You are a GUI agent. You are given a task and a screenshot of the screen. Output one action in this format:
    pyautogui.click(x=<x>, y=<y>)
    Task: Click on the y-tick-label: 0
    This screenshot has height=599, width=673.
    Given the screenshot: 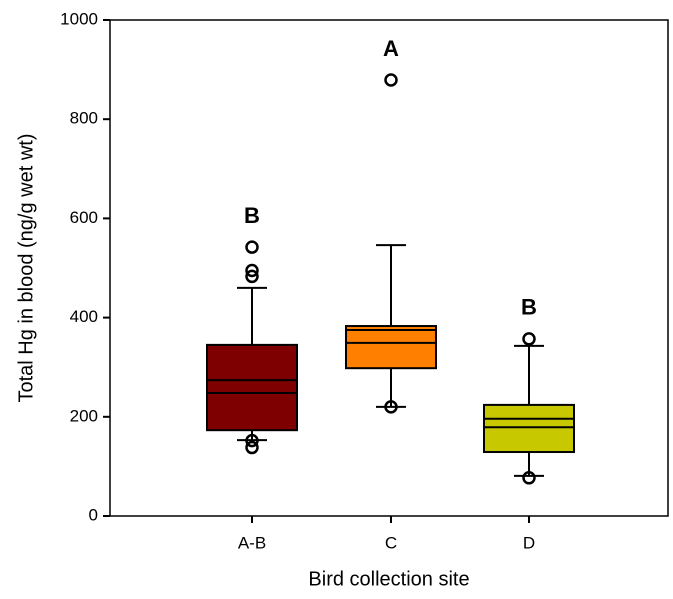 What is the action you would take?
    pyautogui.click(x=93, y=514)
    